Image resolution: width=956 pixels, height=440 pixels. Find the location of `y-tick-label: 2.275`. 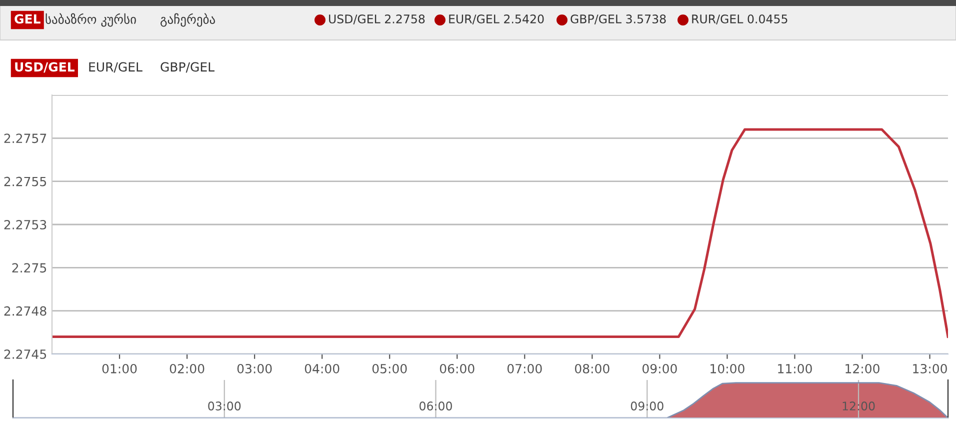

y-tick-label: 2.275 is located at coordinates (29, 268).